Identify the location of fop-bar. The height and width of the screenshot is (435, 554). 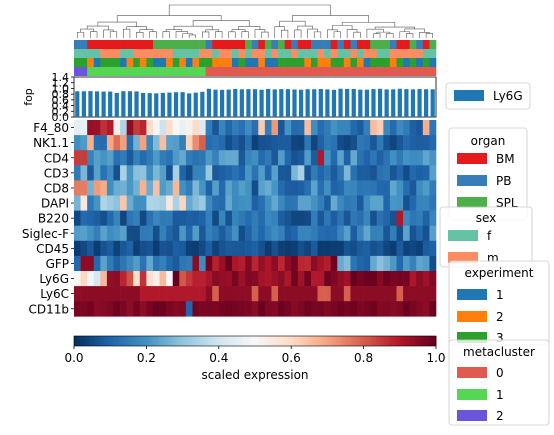
(110, 104).